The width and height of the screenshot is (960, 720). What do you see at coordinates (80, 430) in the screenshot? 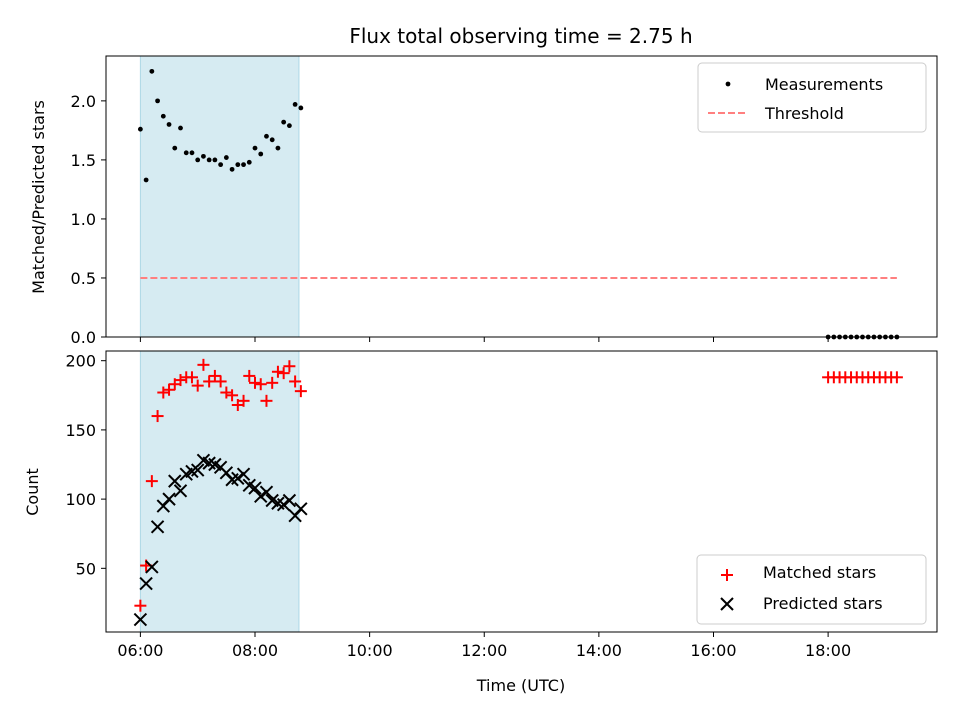
I see `y-tick-label: 150` at bounding box center [80, 430].